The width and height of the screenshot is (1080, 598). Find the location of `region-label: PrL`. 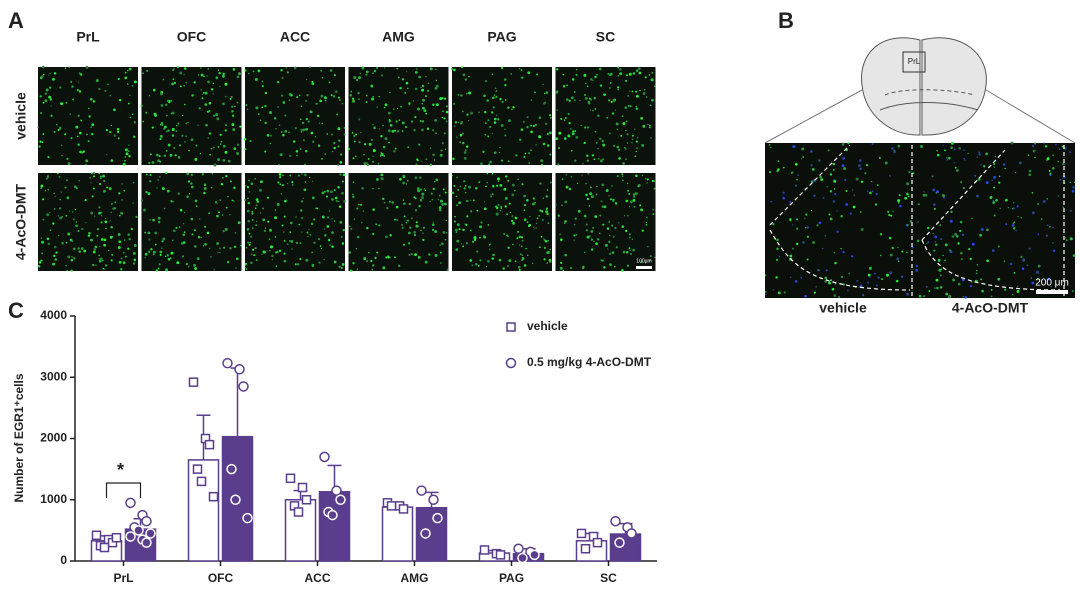

region-label: PrL is located at coordinates (914, 61).